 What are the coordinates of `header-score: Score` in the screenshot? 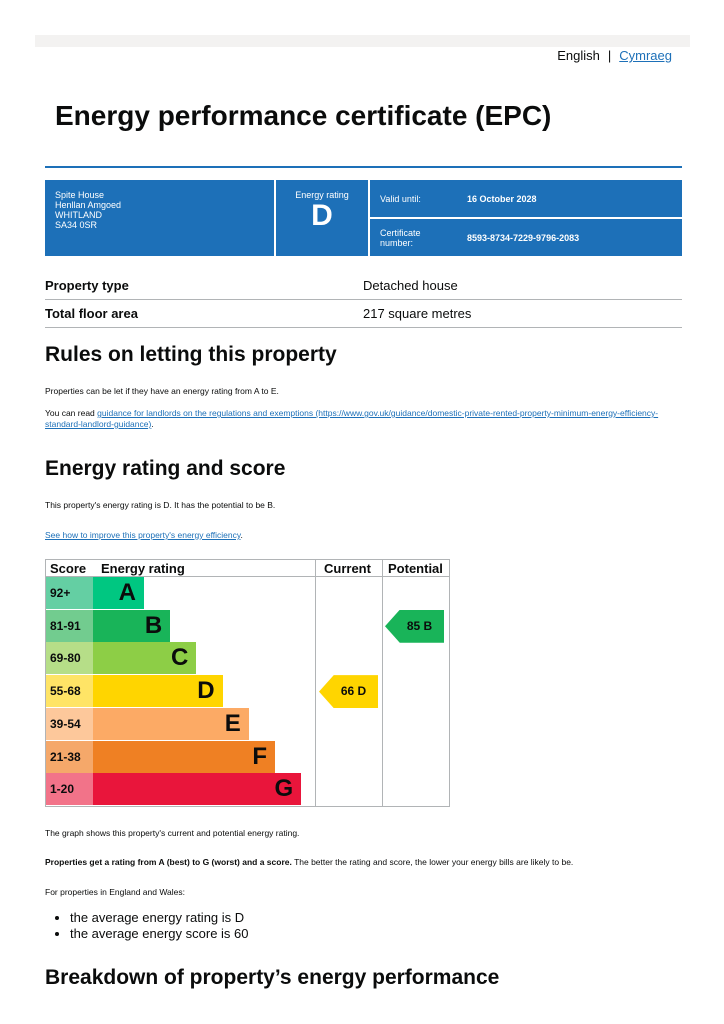 It's located at (69, 568).